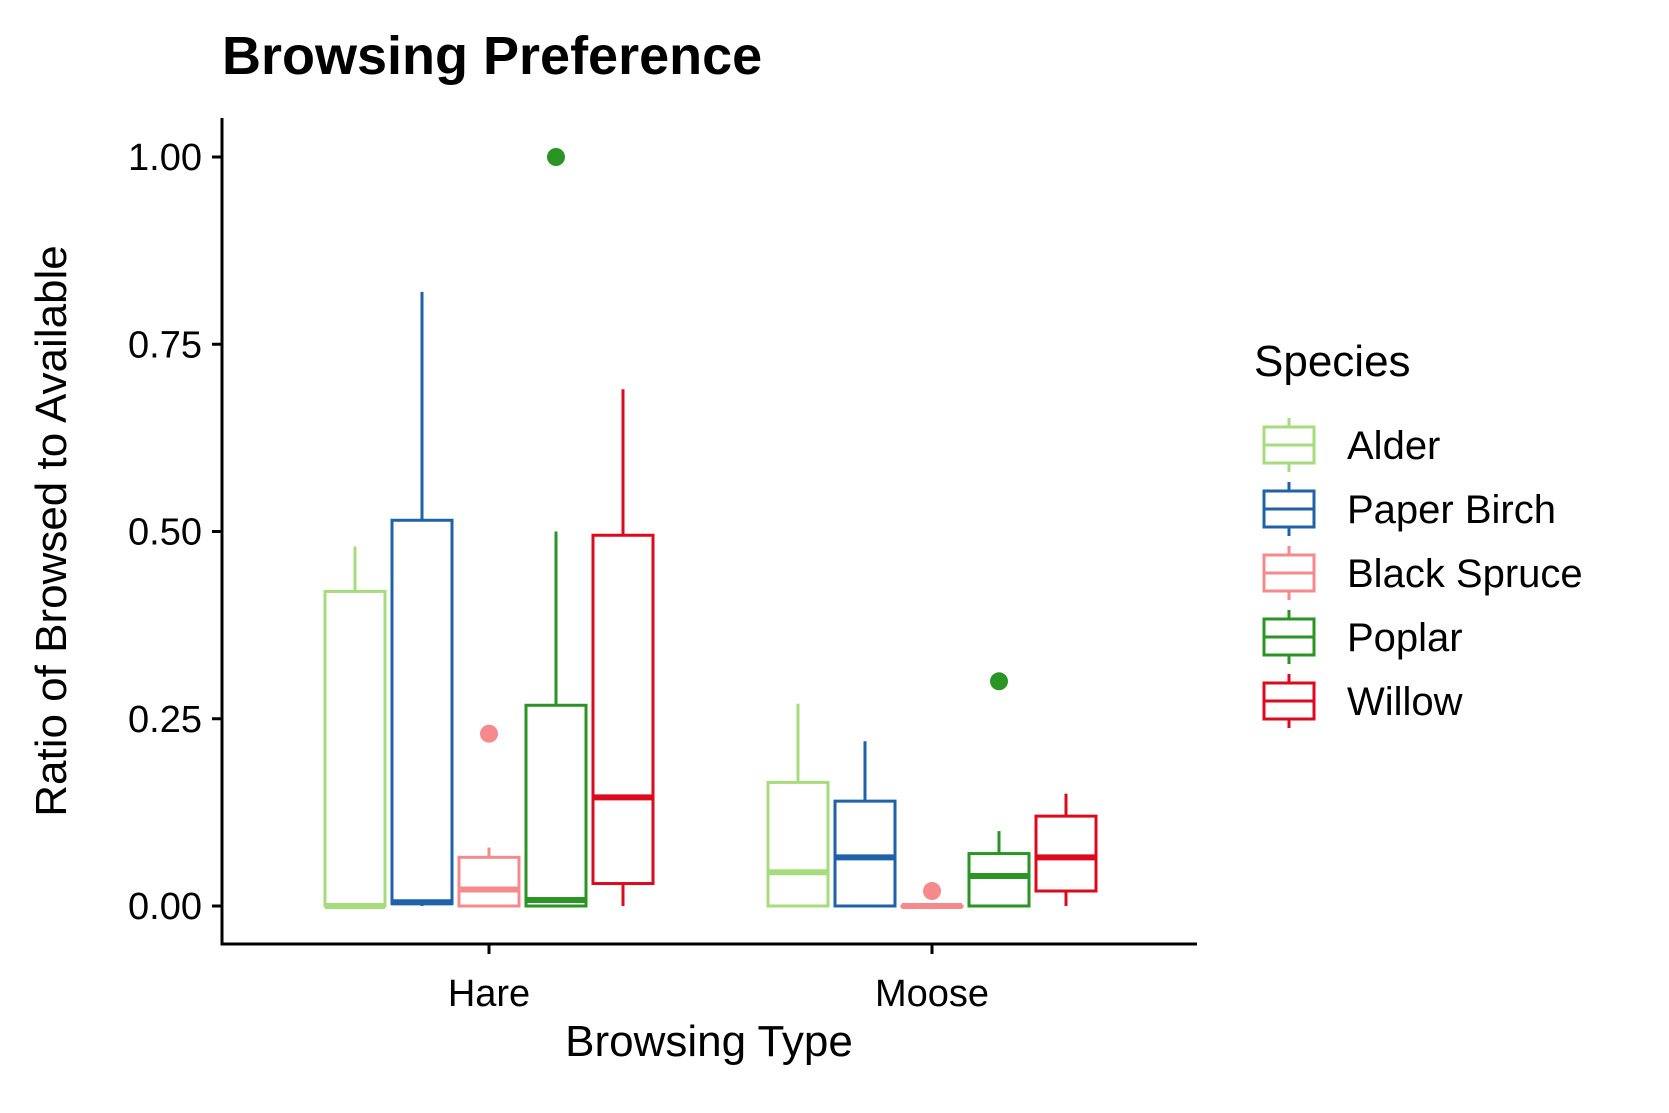 The image size is (1669, 1113). I want to click on x-ticks: Hare Moose, so click(718, 979).